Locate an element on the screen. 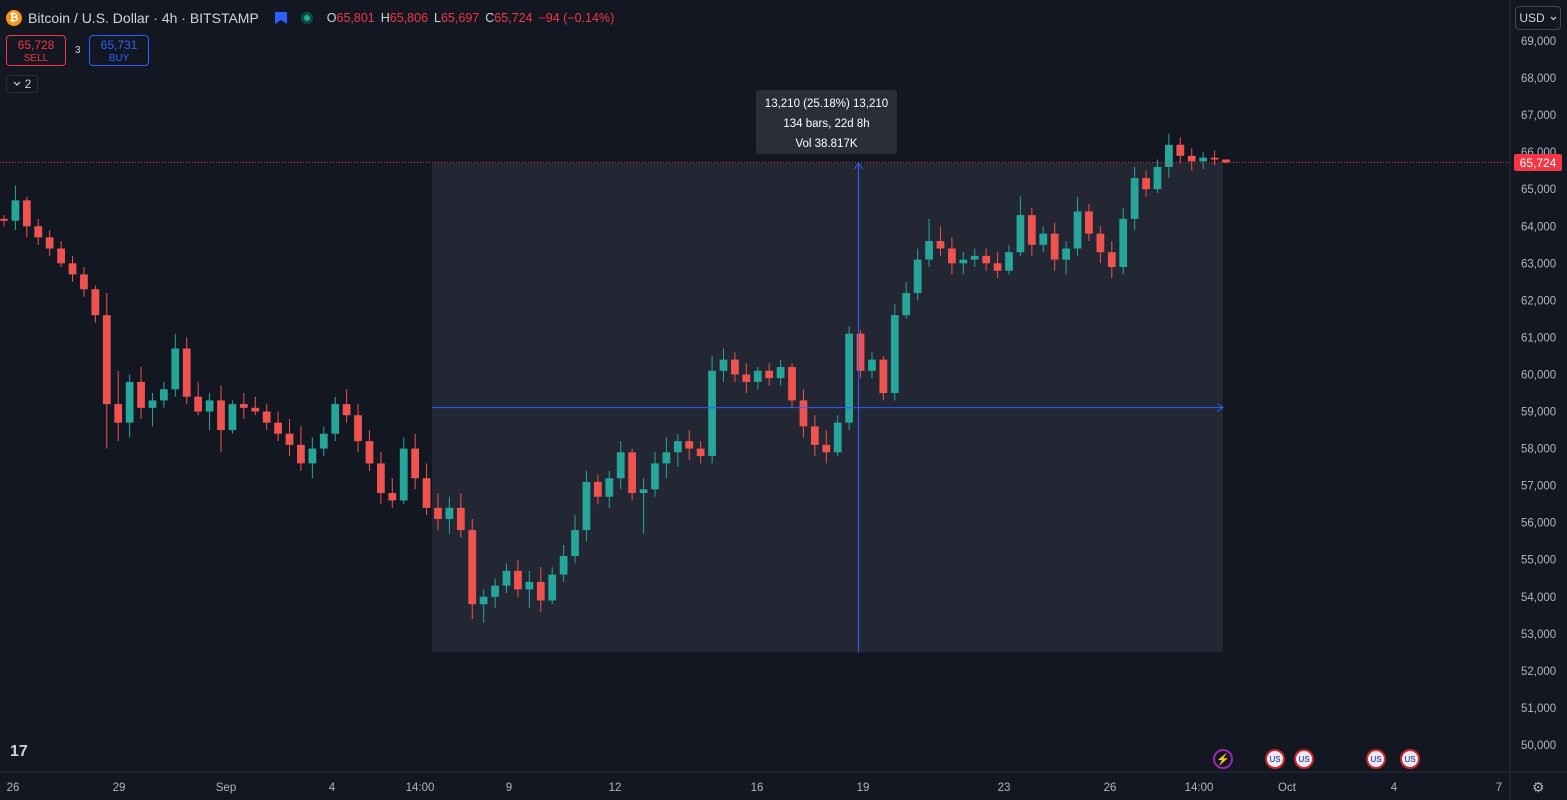 The height and width of the screenshot is (800, 1567). x-tick-label: 26 is located at coordinates (1110, 788).